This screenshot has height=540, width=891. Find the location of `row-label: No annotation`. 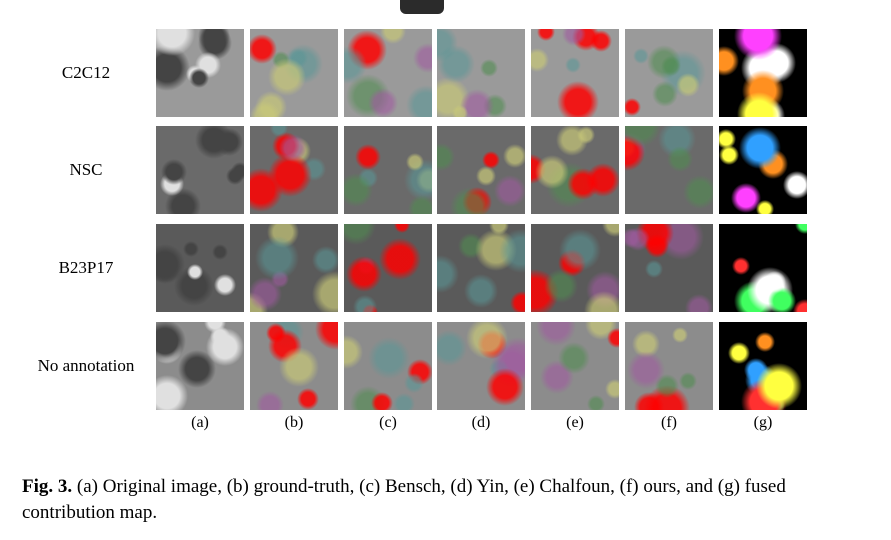

row-label: No annotation is located at coordinates (86, 365).